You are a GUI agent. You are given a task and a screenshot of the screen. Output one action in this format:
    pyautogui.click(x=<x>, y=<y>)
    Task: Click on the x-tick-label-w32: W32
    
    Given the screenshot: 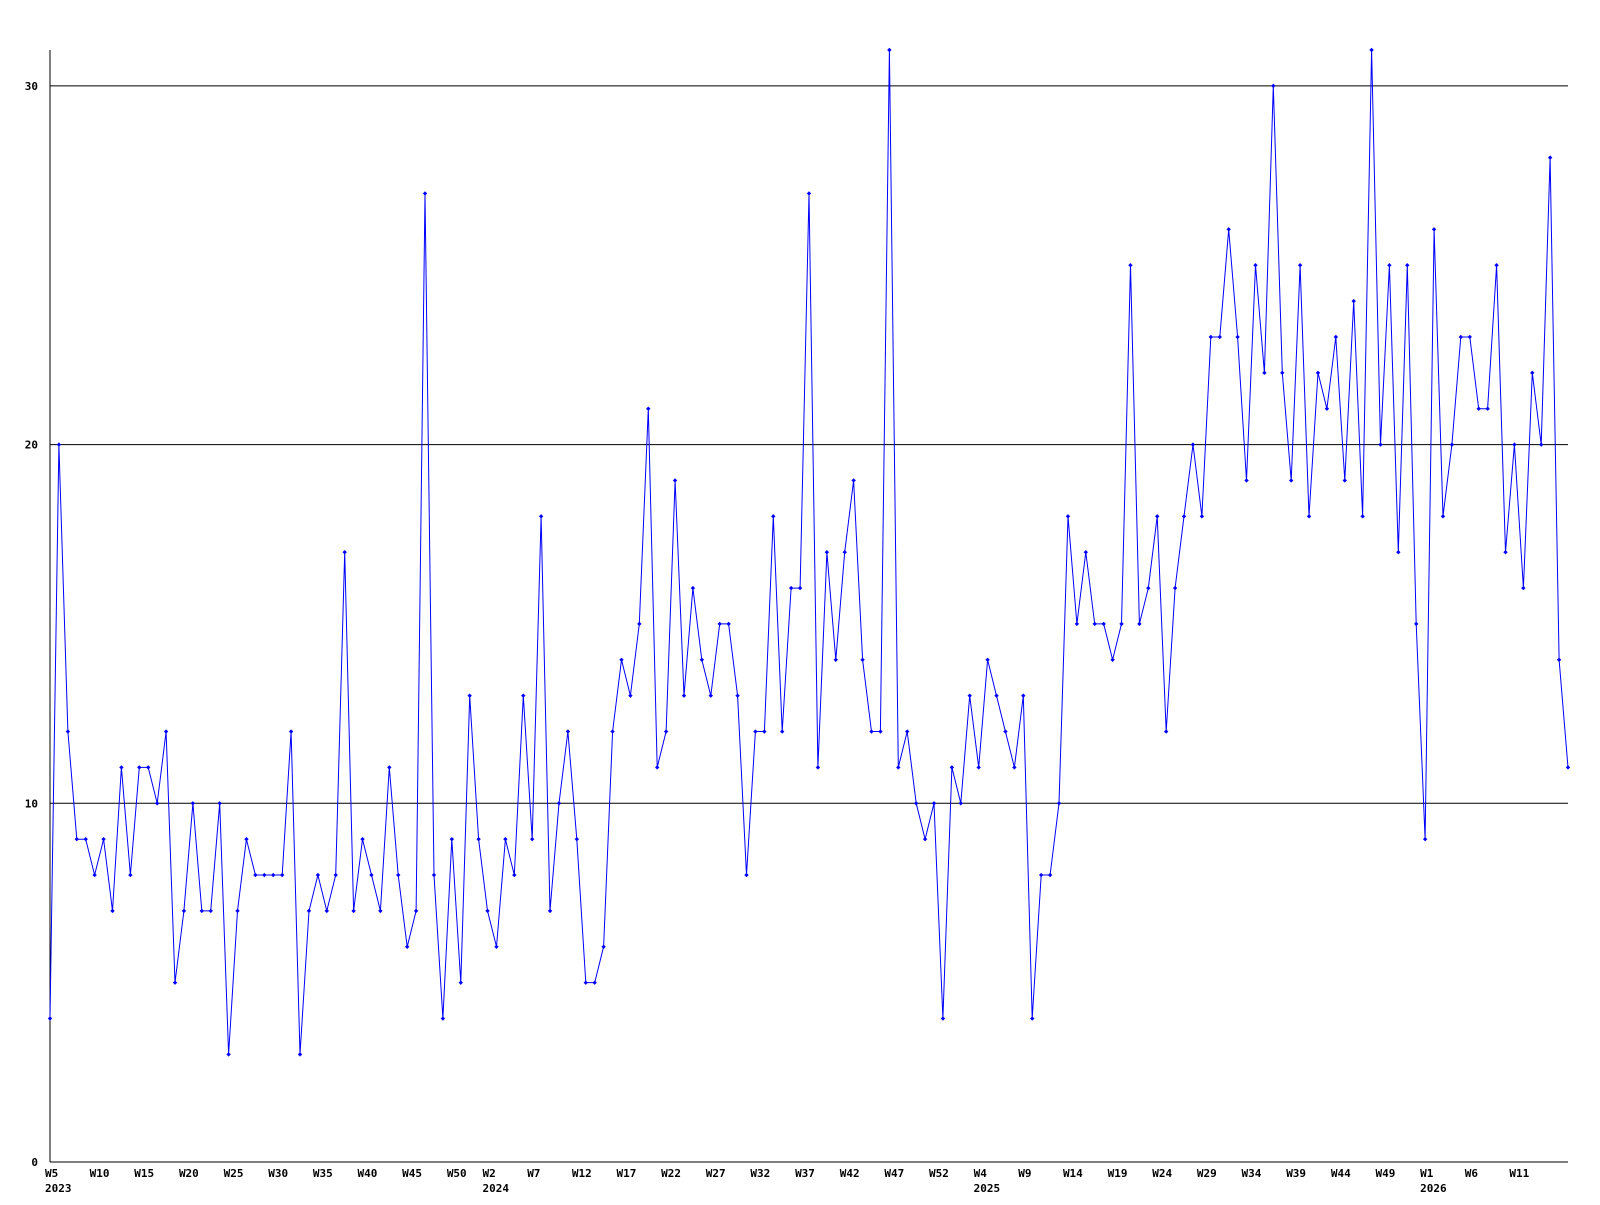 What is the action you would take?
    pyautogui.click(x=760, y=1173)
    